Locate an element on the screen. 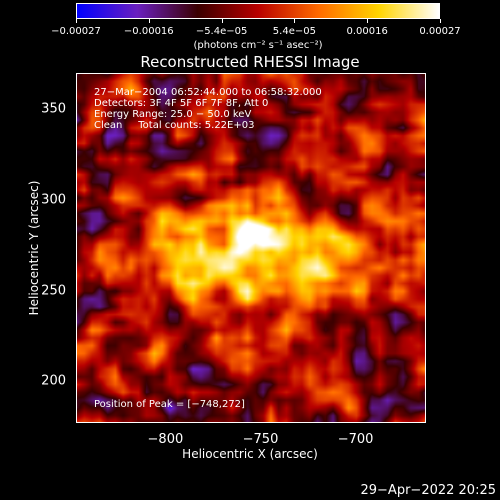 The height and width of the screenshot is (500, 500). y-tick-label: 350 is located at coordinates (53, 109).